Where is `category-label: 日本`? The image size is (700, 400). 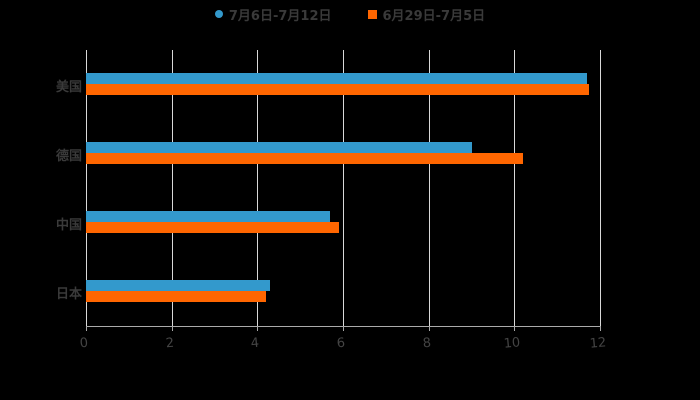
category-label: 日本 is located at coordinates (68, 294).